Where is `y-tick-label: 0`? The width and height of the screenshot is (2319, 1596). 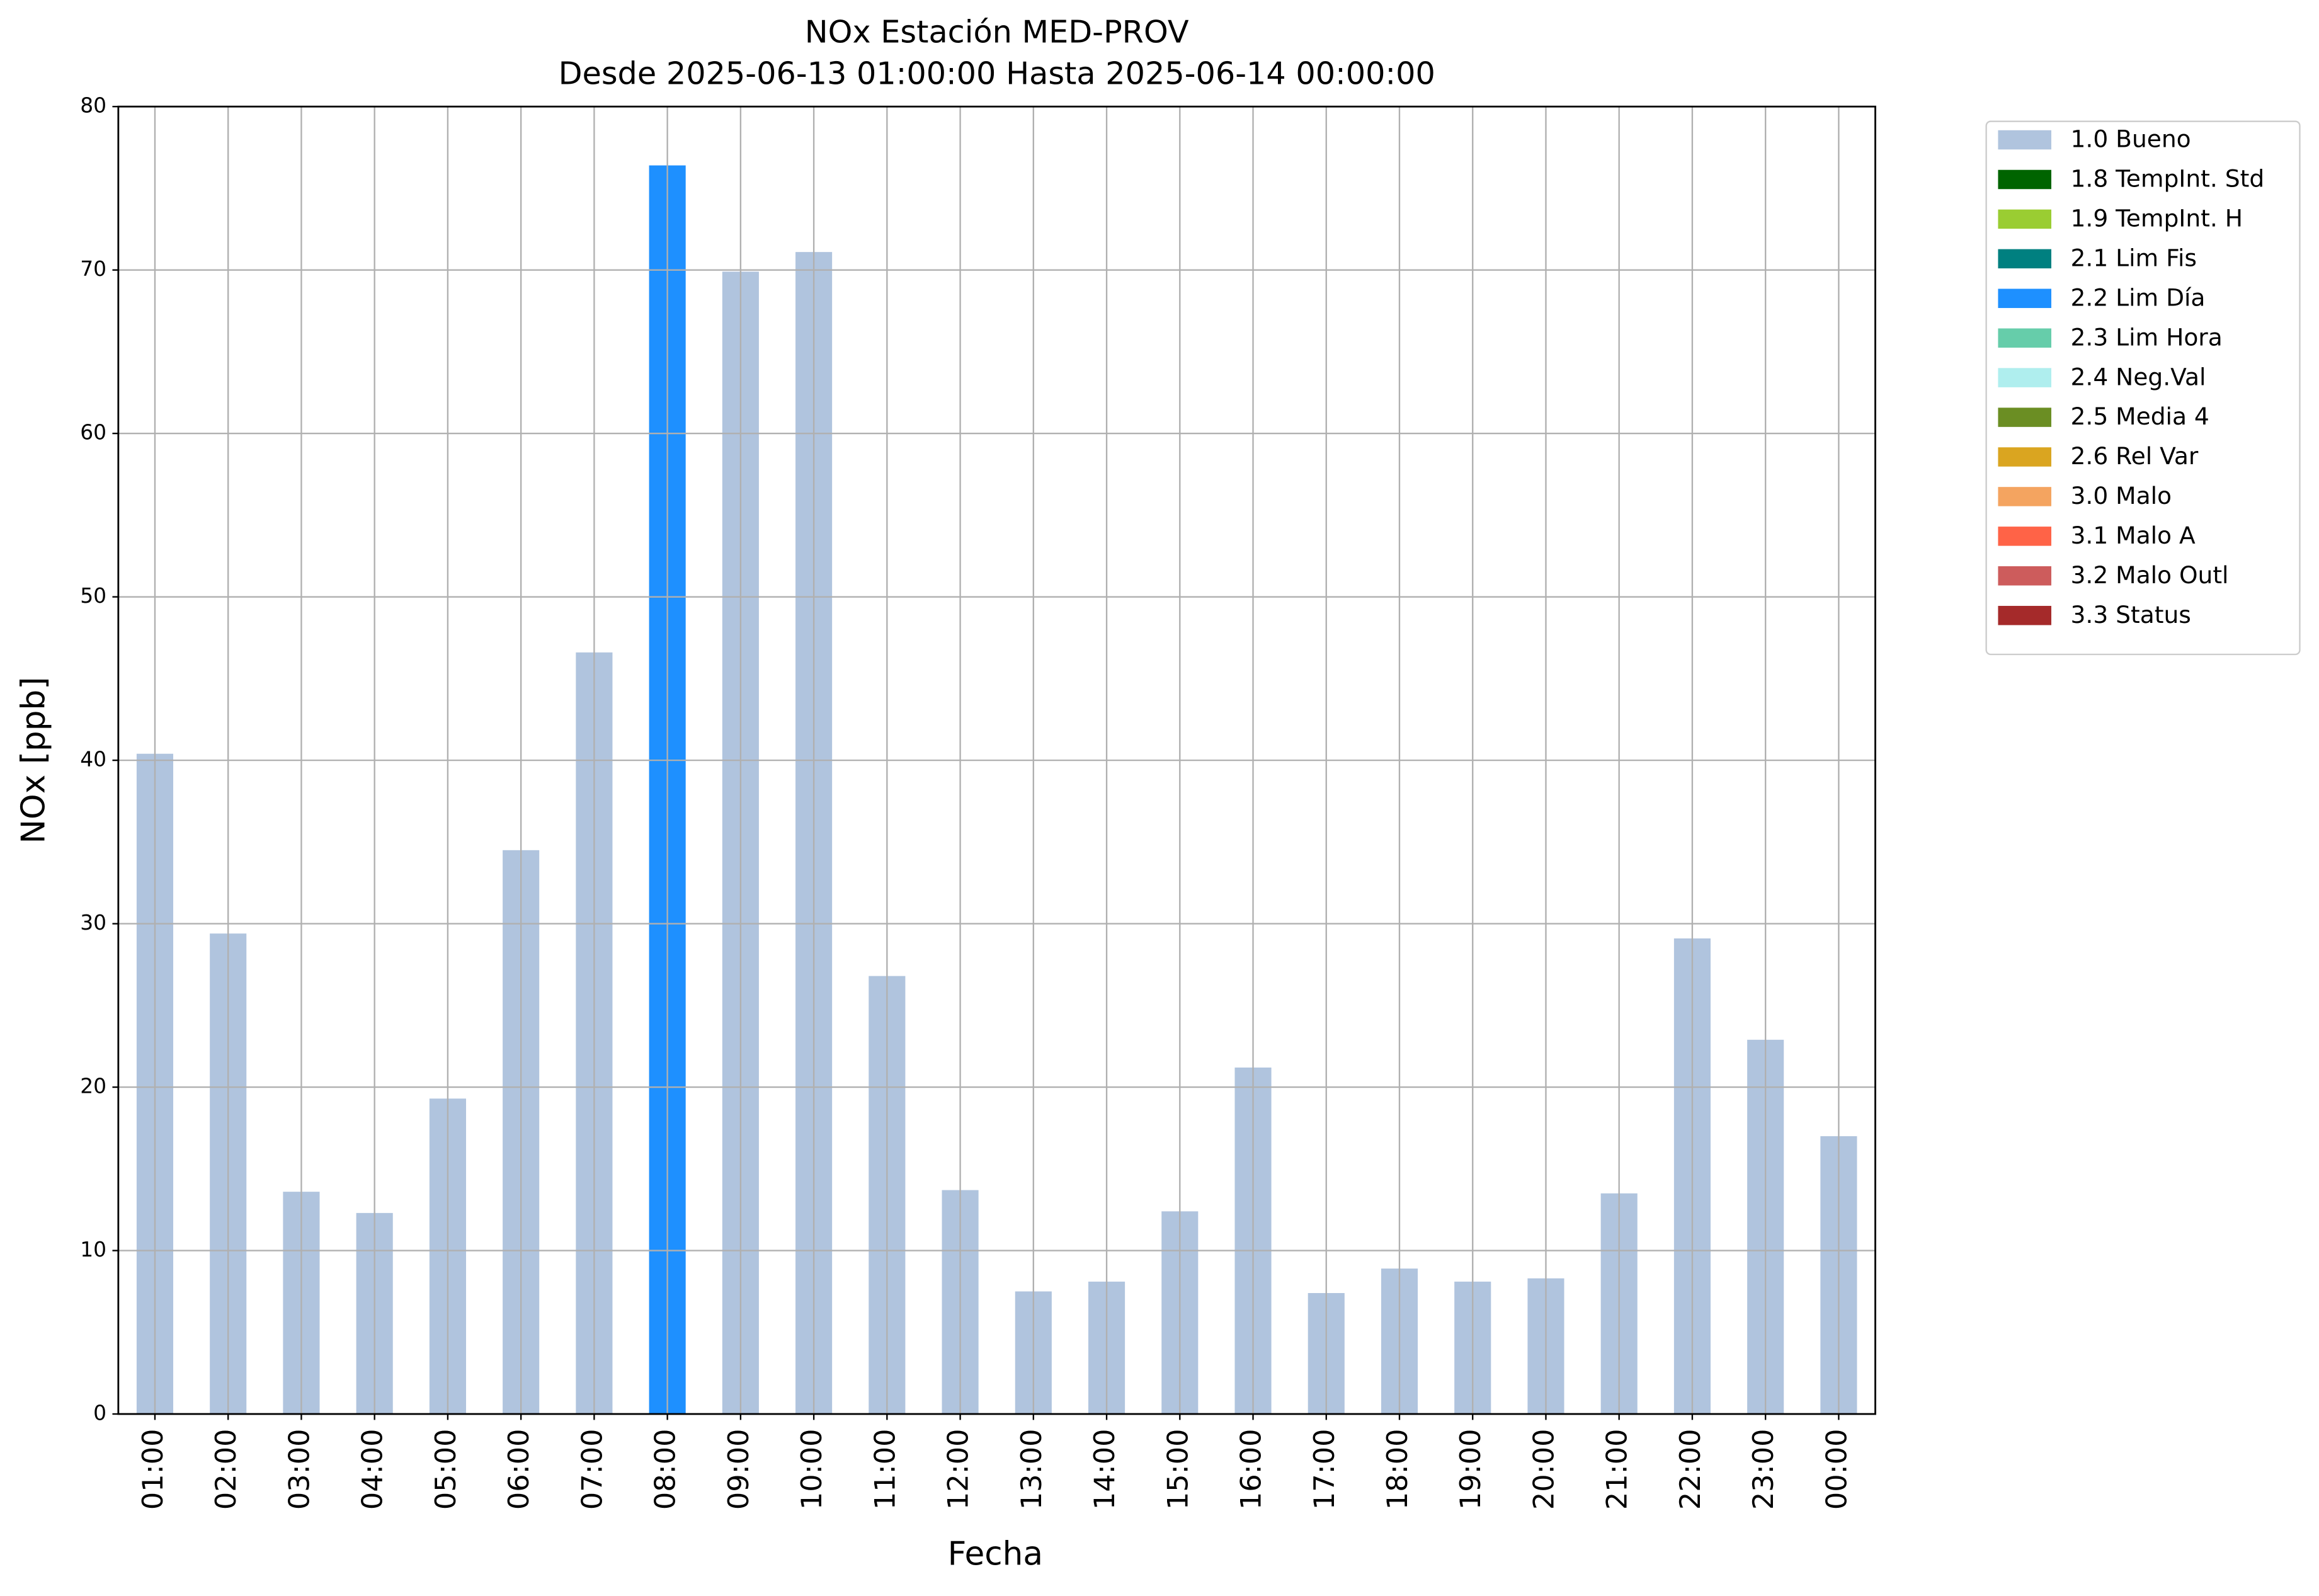 y-tick-label: 0 is located at coordinates (99, 1413).